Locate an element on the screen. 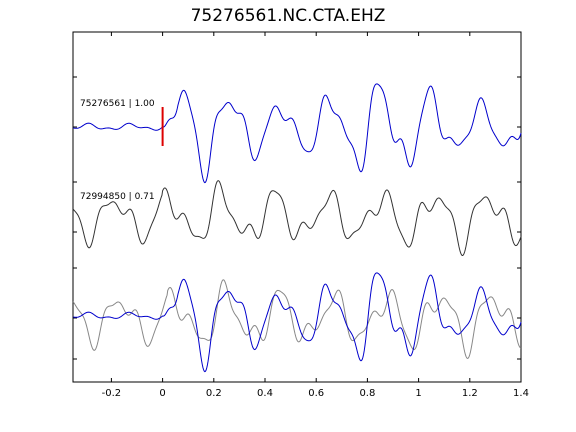 The height and width of the screenshot is (432, 576). chart-title: 75276561.NC.CTA.EHZ is located at coordinates (288, 16).